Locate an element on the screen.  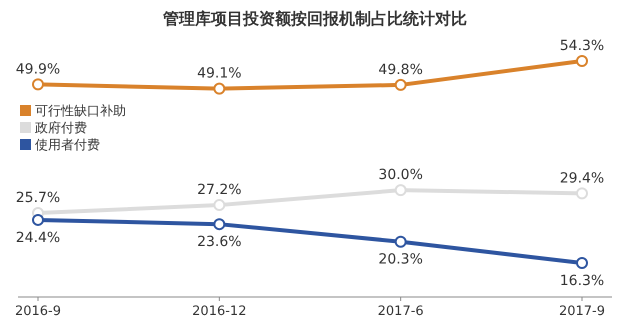
chart-title: 管理库项目投资额按回报机制占比统计对比 is located at coordinates (314, 18).